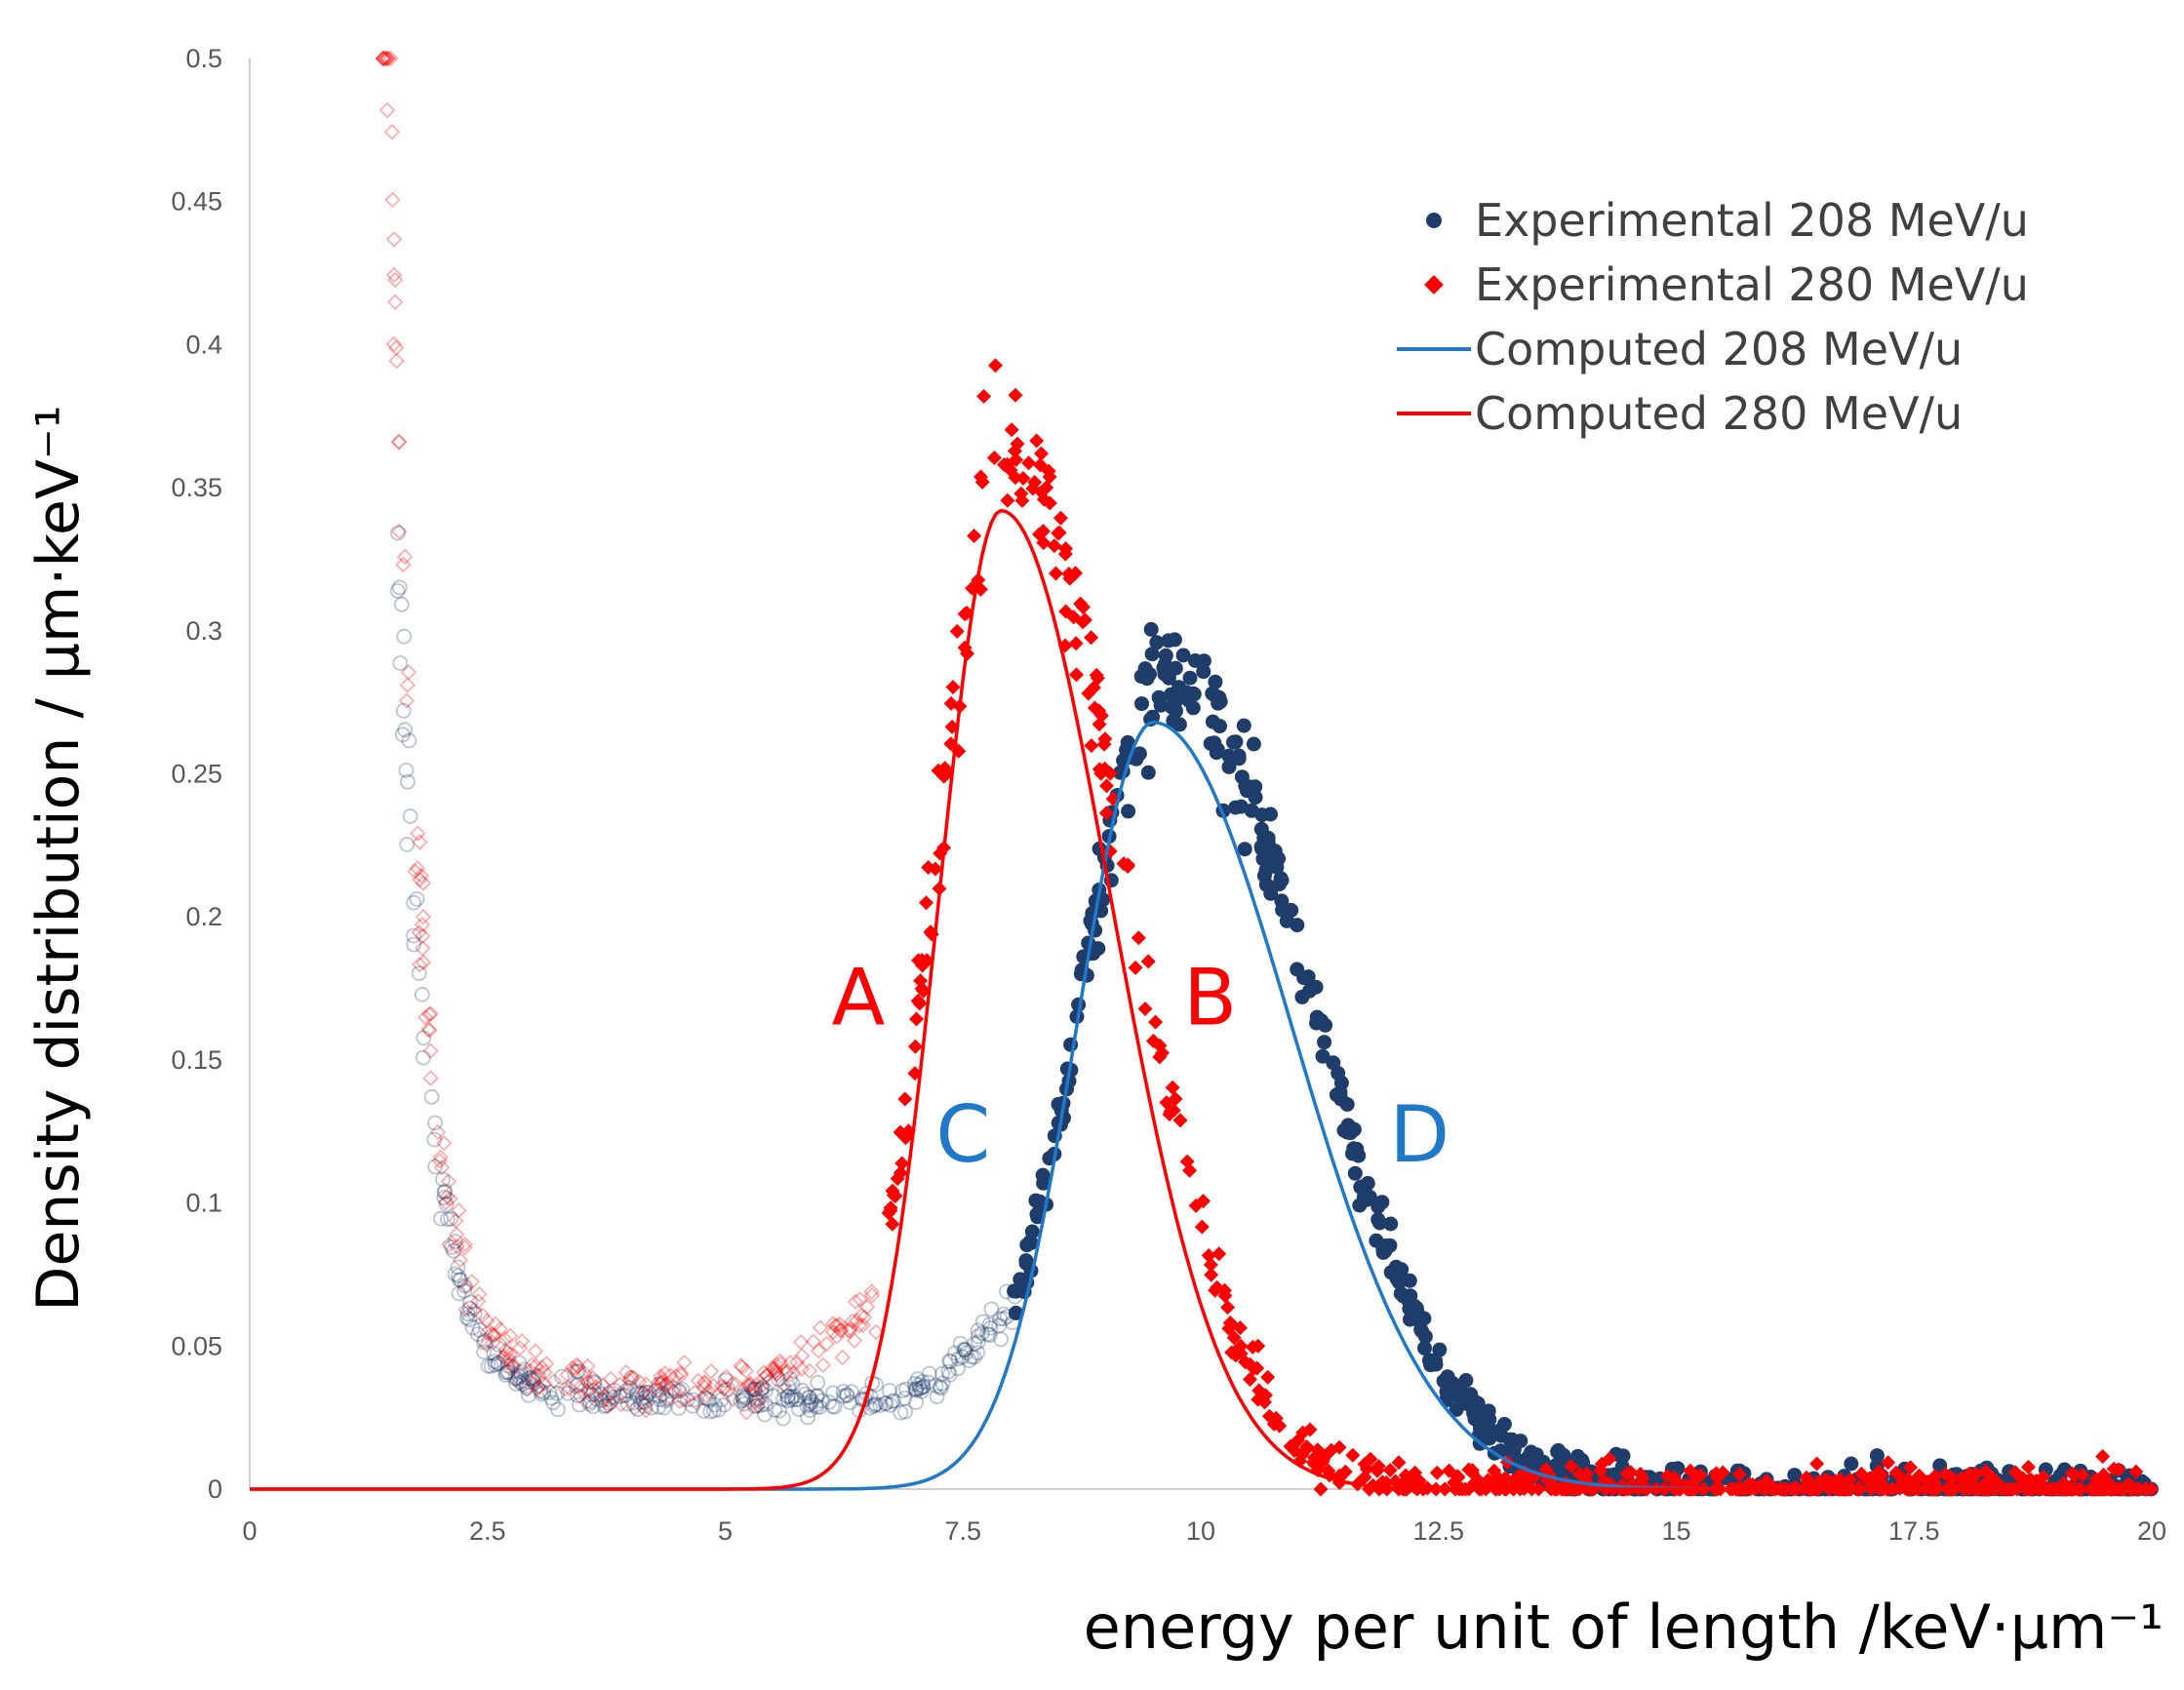  What do you see at coordinates (487, 1531) in the screenshot?
I see `x-tick-label: 2.5` at bounding box center [487, 1531].